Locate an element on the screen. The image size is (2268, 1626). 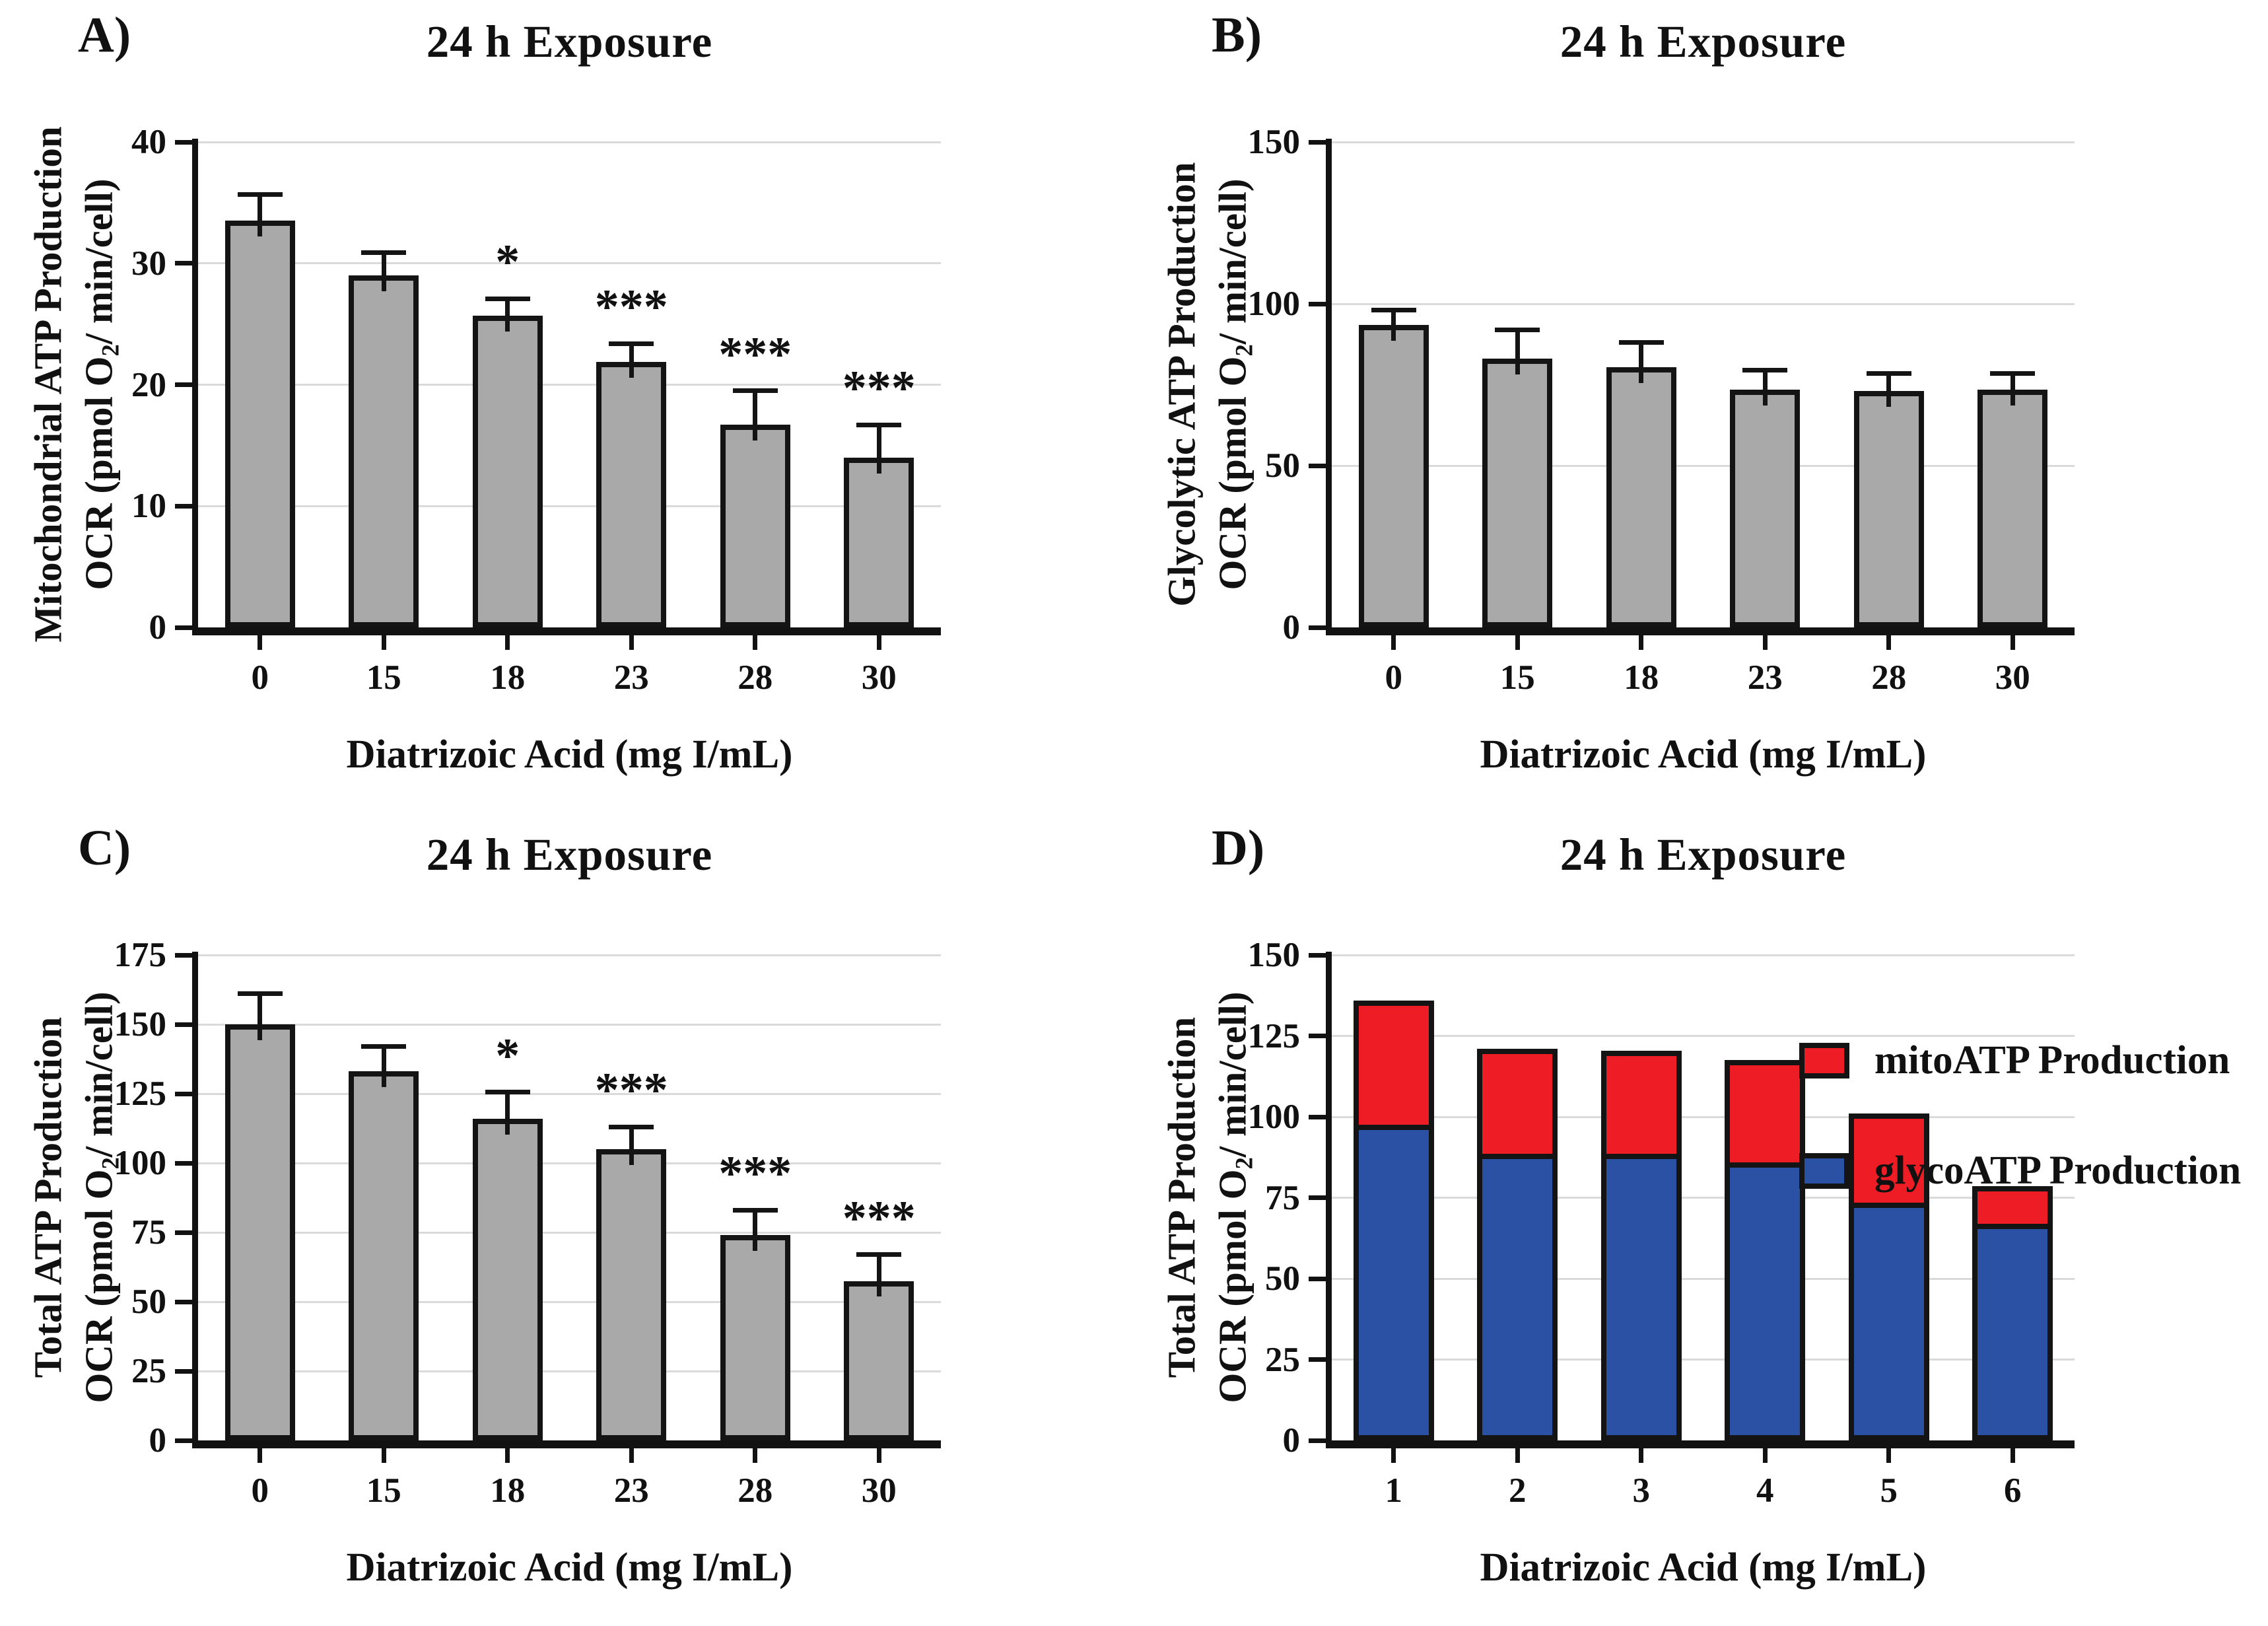
panel-b-x-axis-title: Diatrizoic Acid (mg I/mL) is located at coordinates (1704, 754).